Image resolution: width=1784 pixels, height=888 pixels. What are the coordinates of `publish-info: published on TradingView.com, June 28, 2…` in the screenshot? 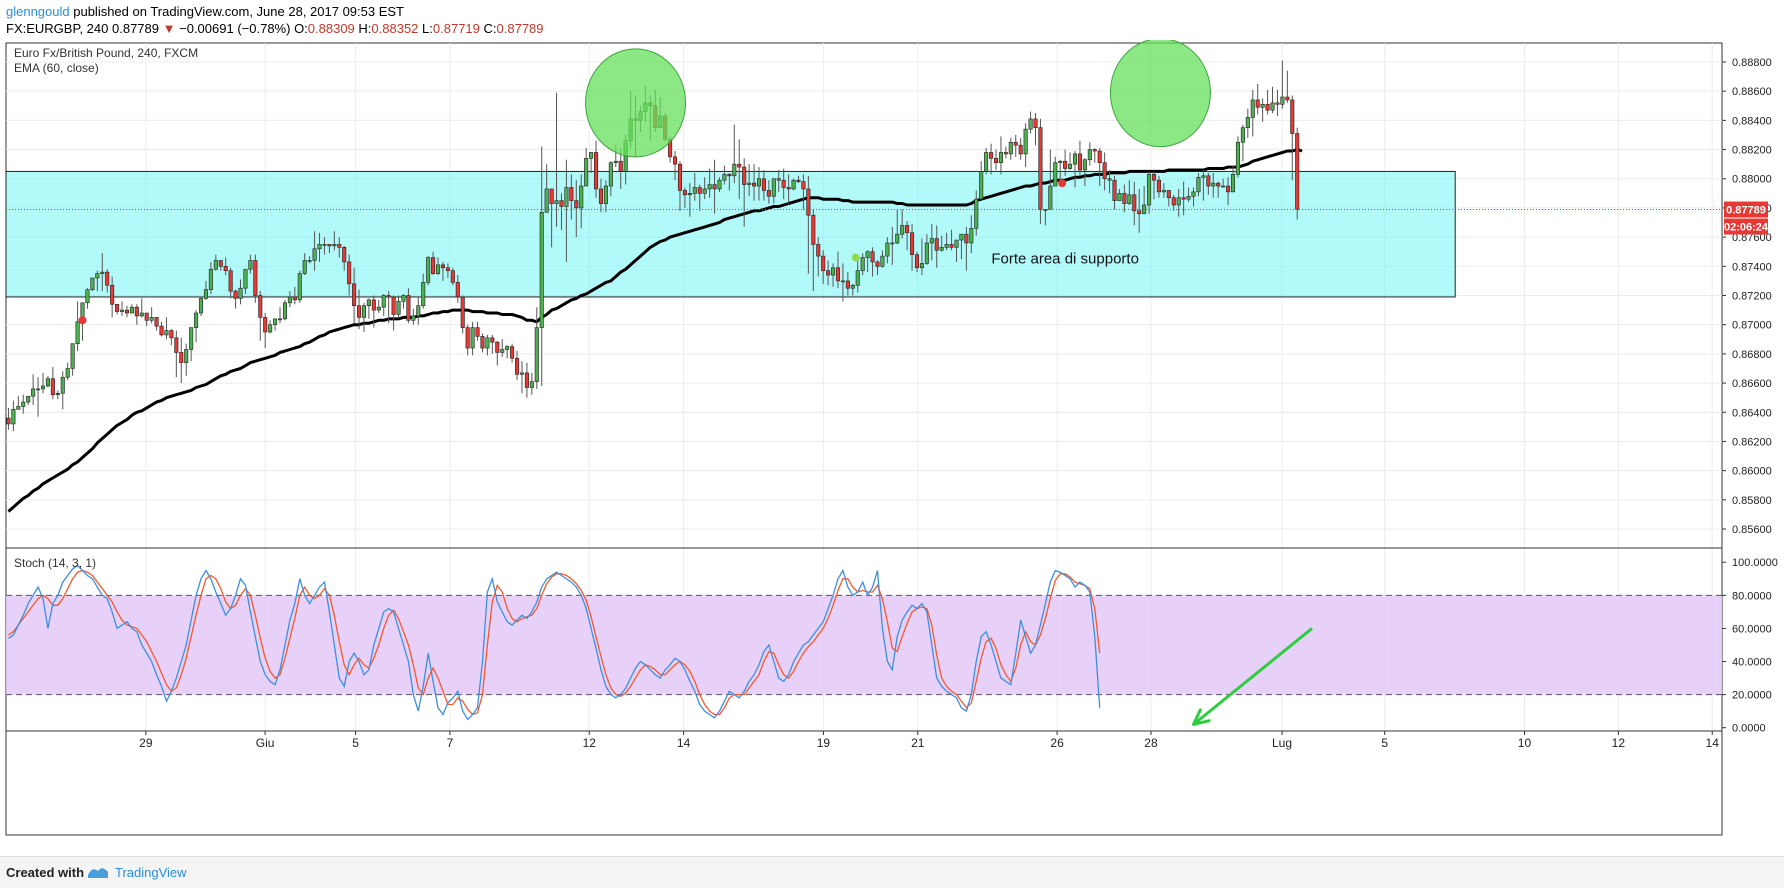 It's located at (237, 11).